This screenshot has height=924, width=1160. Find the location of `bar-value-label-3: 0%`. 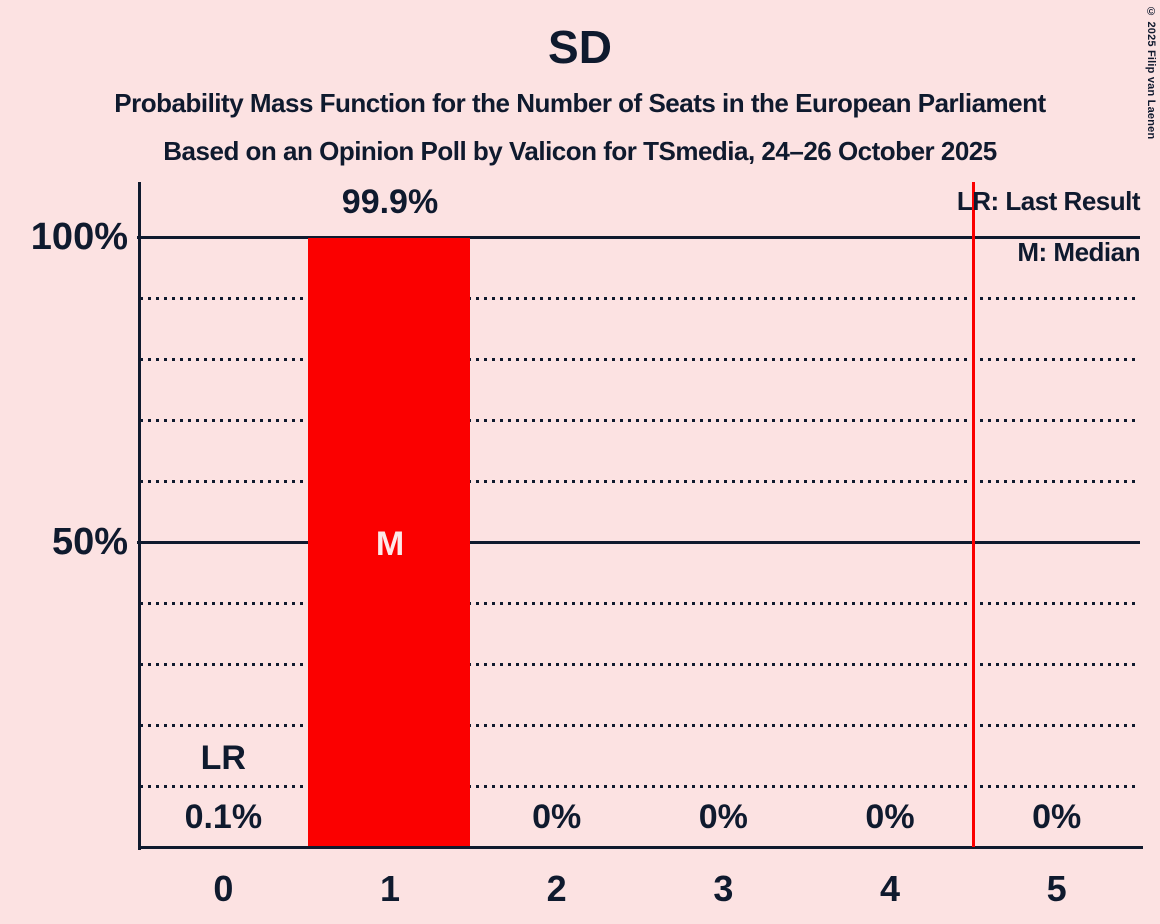

bar-value-label-3: 0% is located at coordinates (723, 816).